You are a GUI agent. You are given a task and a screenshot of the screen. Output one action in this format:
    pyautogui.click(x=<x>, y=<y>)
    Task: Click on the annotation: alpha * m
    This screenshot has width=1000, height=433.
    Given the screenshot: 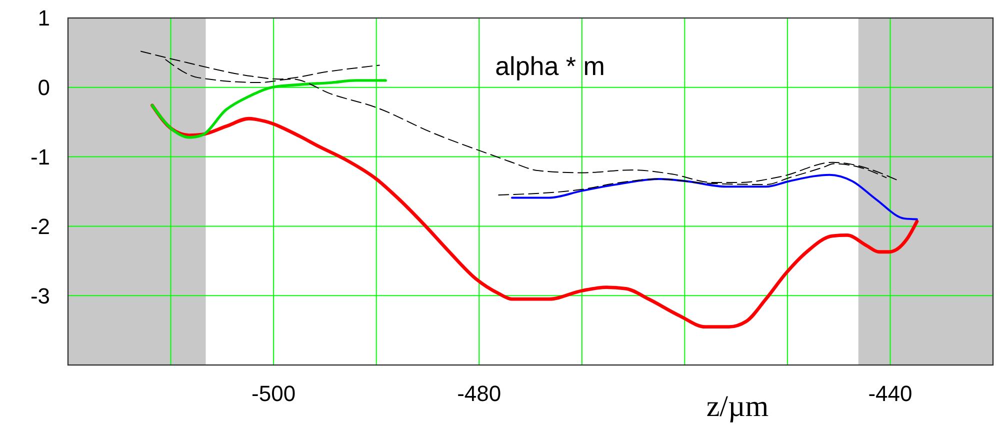 What is the action you would take?
    pyautogui.click(x=550, y=66)
    